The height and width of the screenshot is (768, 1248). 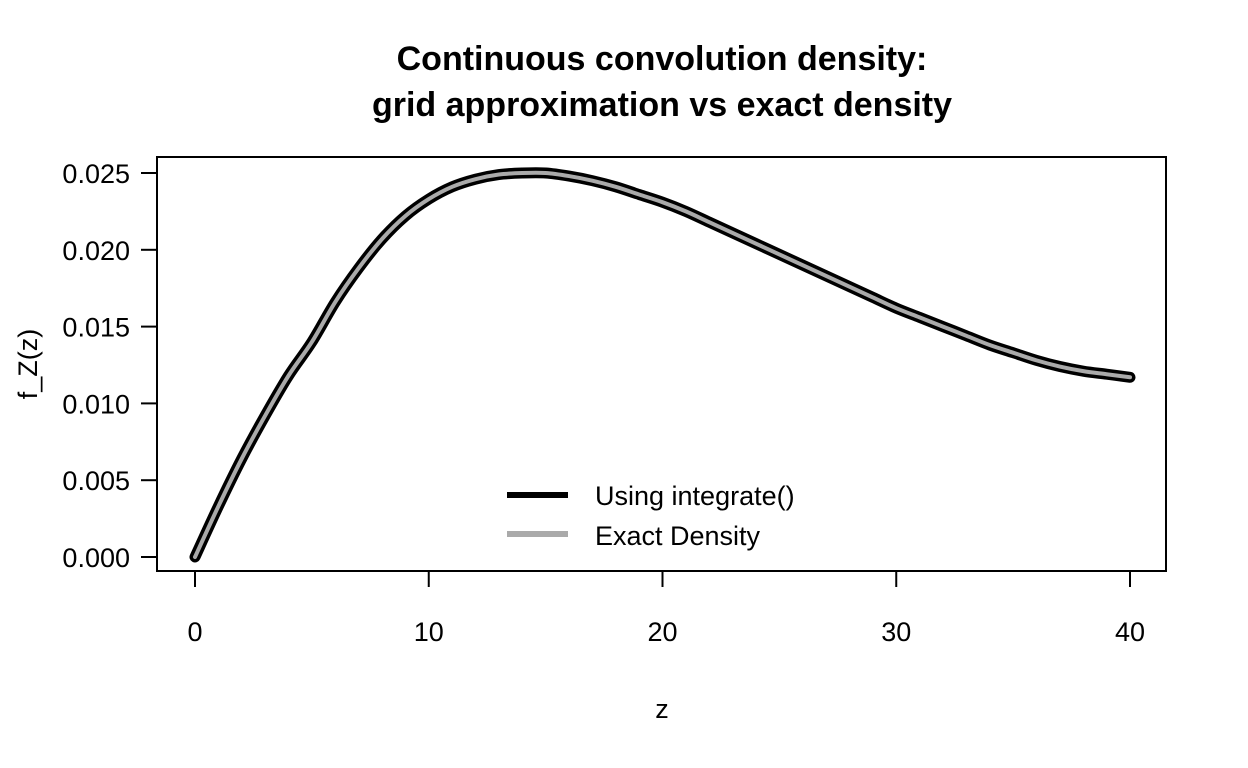 I want to click on y-tick-label: 0.025, so click(x=96, y=174).